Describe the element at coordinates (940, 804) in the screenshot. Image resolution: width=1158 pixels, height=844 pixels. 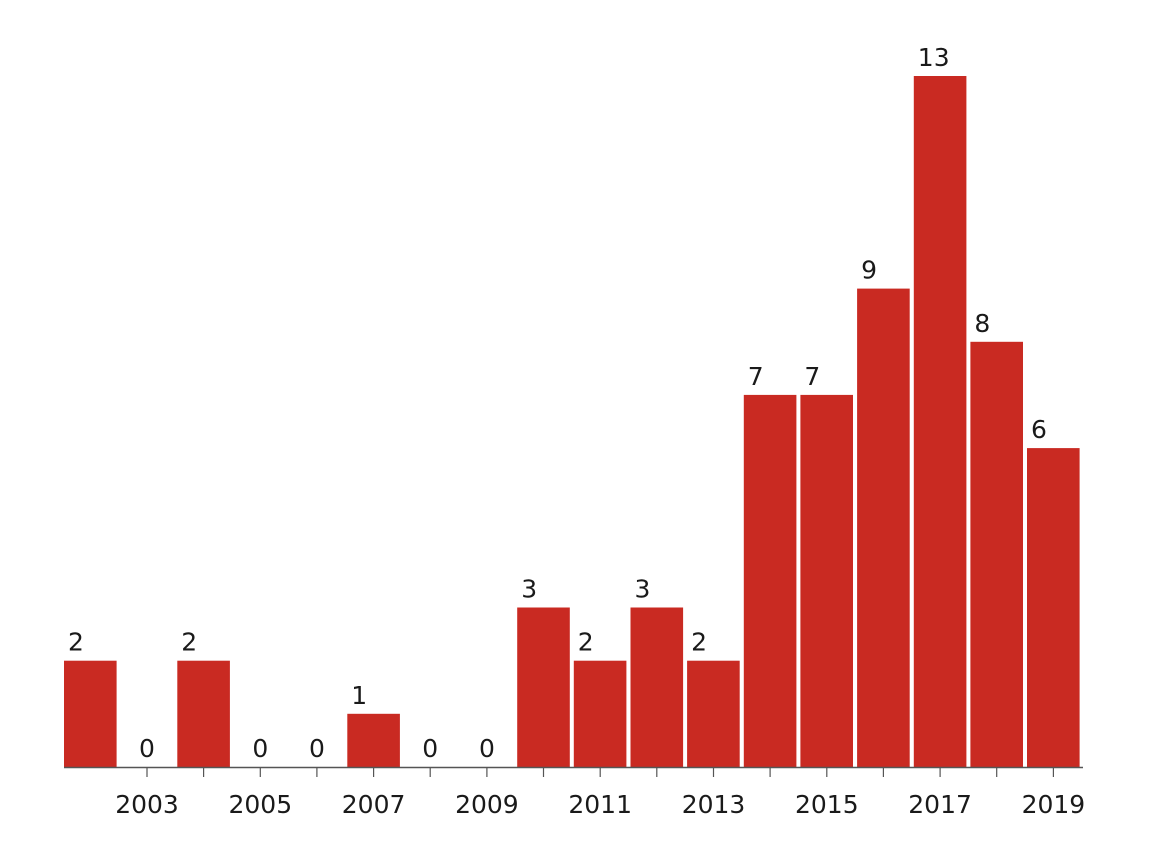
I see `x-tick-label-2017: 2017` at that location.